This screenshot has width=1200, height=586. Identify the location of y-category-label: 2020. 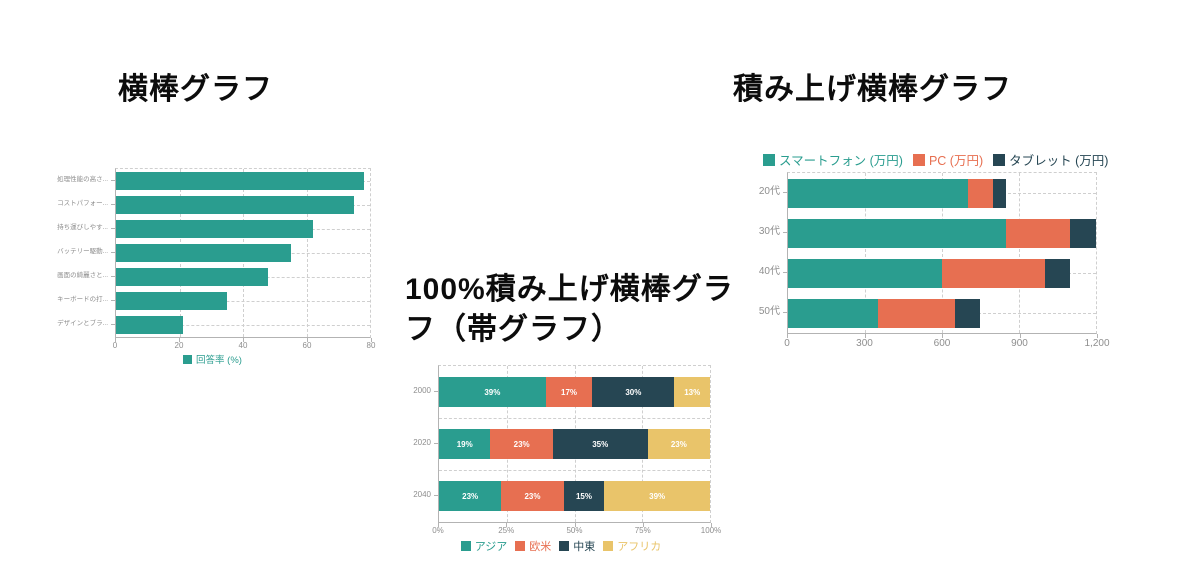
(422, 442).